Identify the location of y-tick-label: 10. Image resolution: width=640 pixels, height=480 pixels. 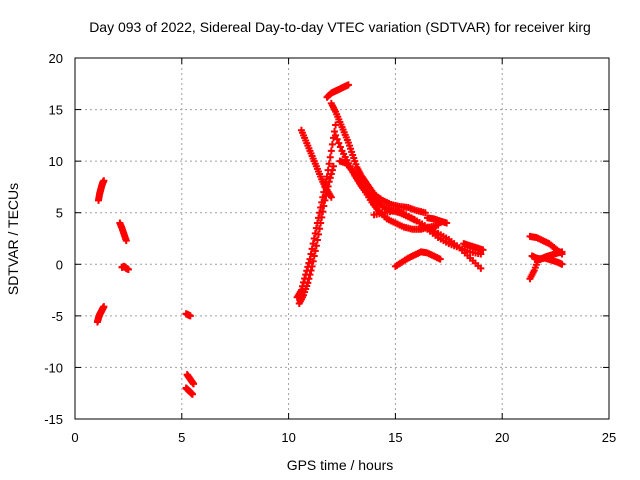
(56, 161).